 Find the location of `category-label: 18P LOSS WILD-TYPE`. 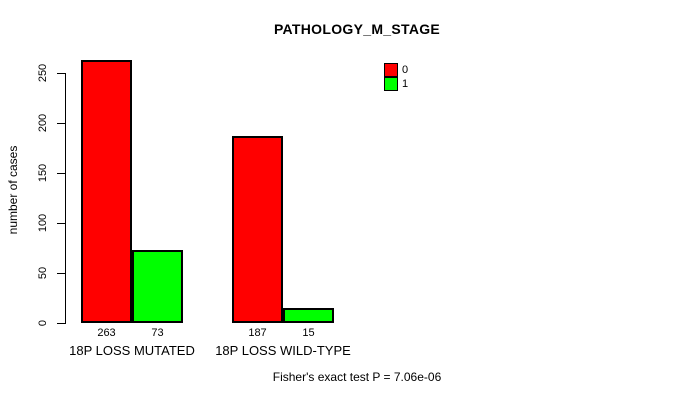

category-label: 18P LOSS WILD-TYPE is located at coordinates (283, 350).